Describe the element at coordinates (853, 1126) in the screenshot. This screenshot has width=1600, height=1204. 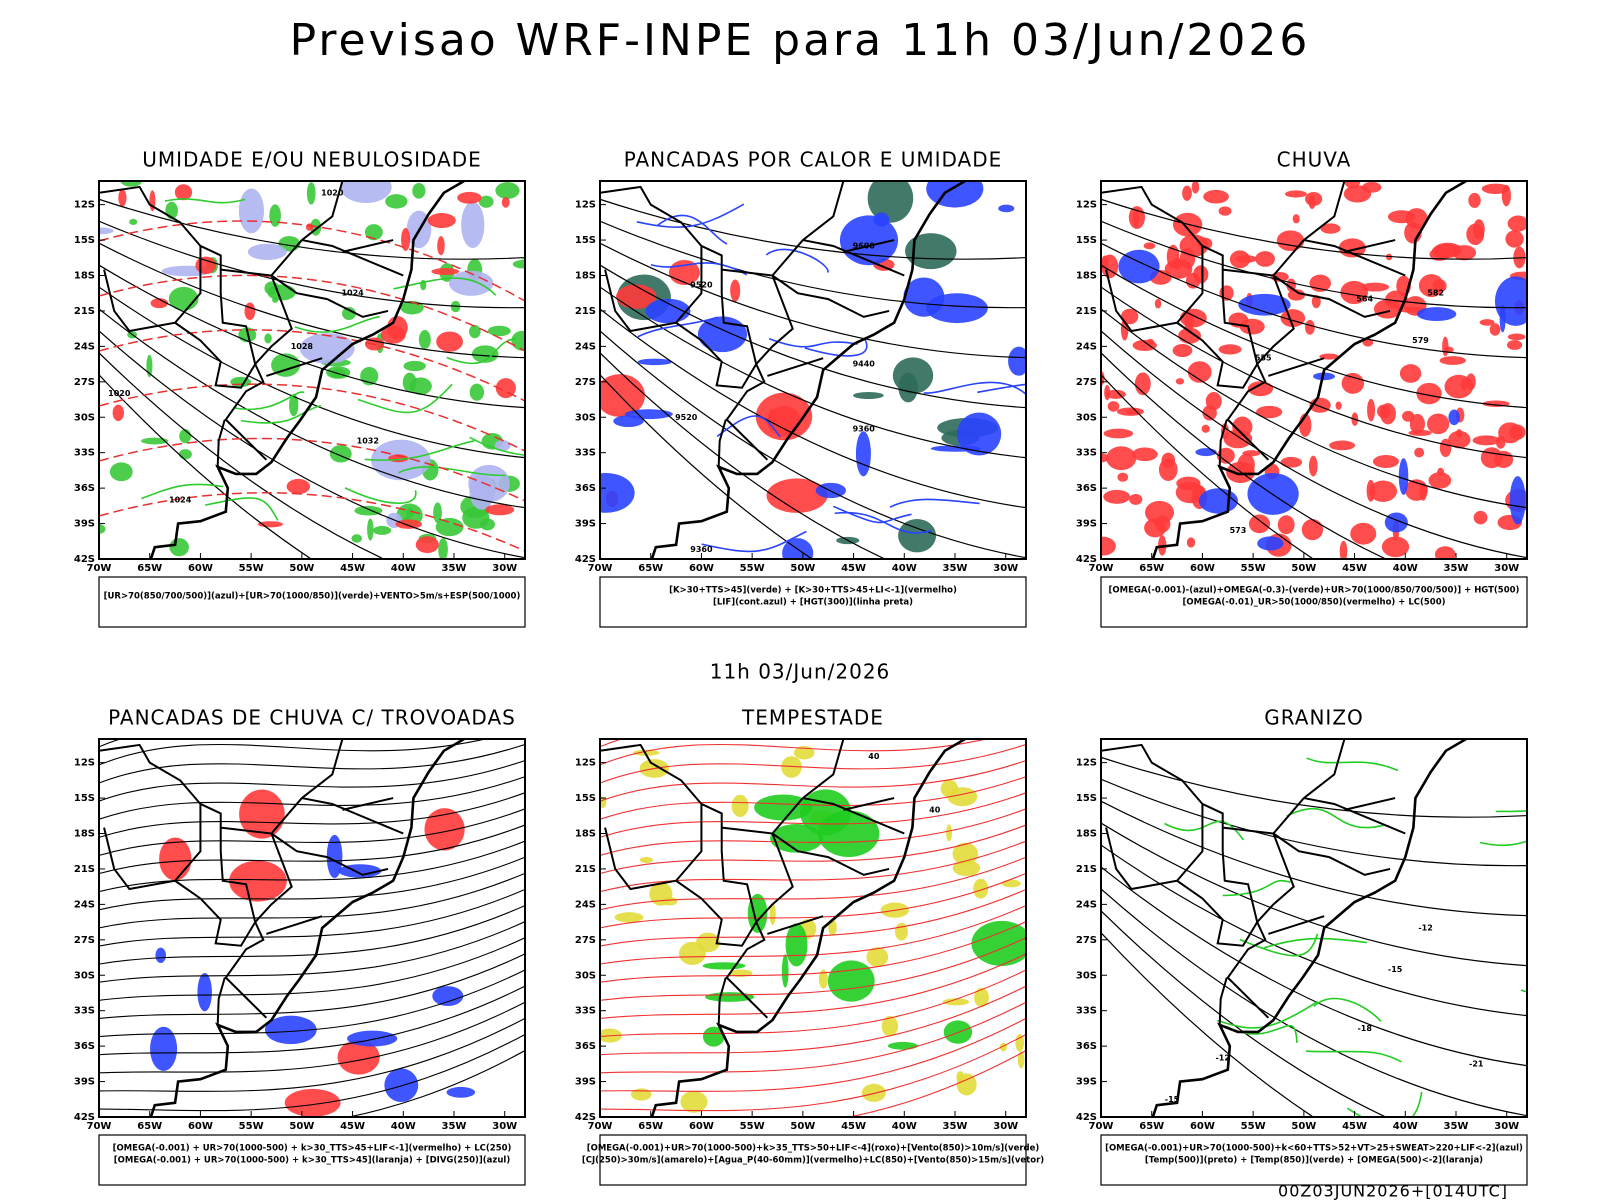
I see `lon-label: 45W` at that location.